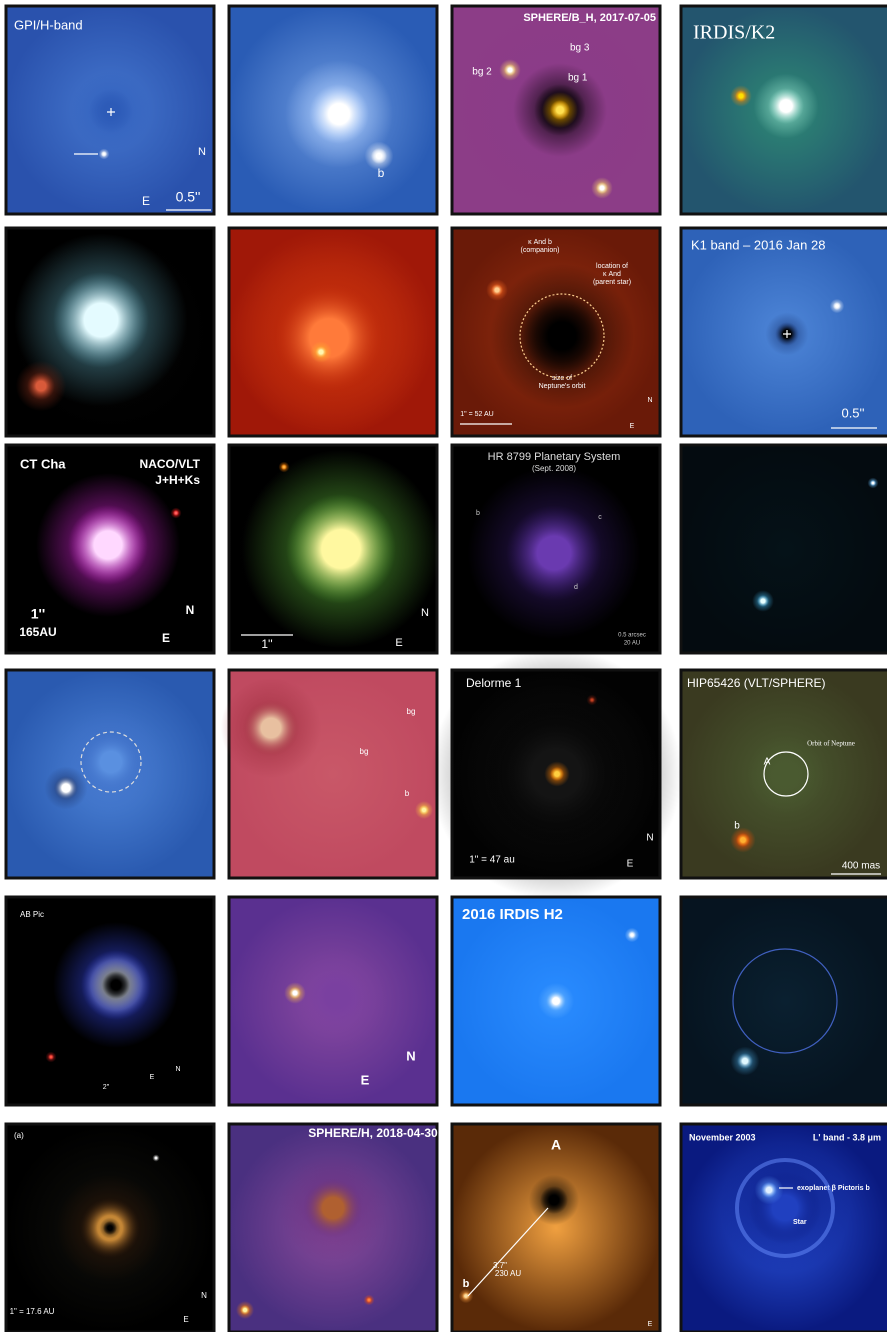 The image size is (887, 1332). I want to click on image-label: (companion), so click(540, 250).